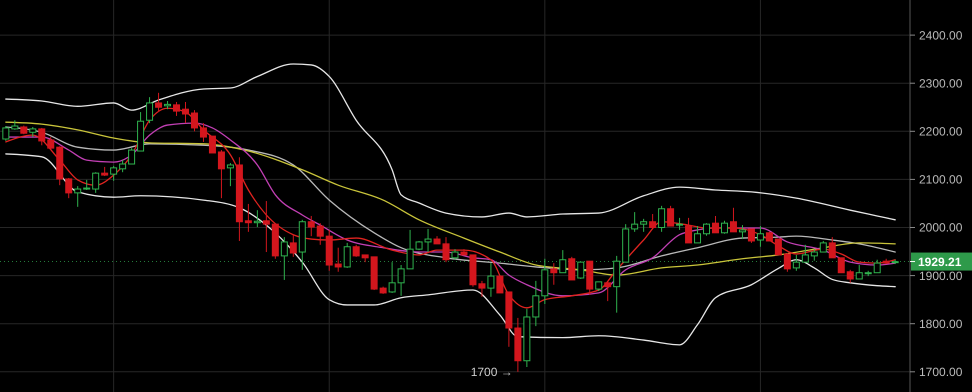  What do you see at coordinates (941, 275) in the screenshot?
I see `y-tick-label: 1900.00` at bounding box center [941, 275].